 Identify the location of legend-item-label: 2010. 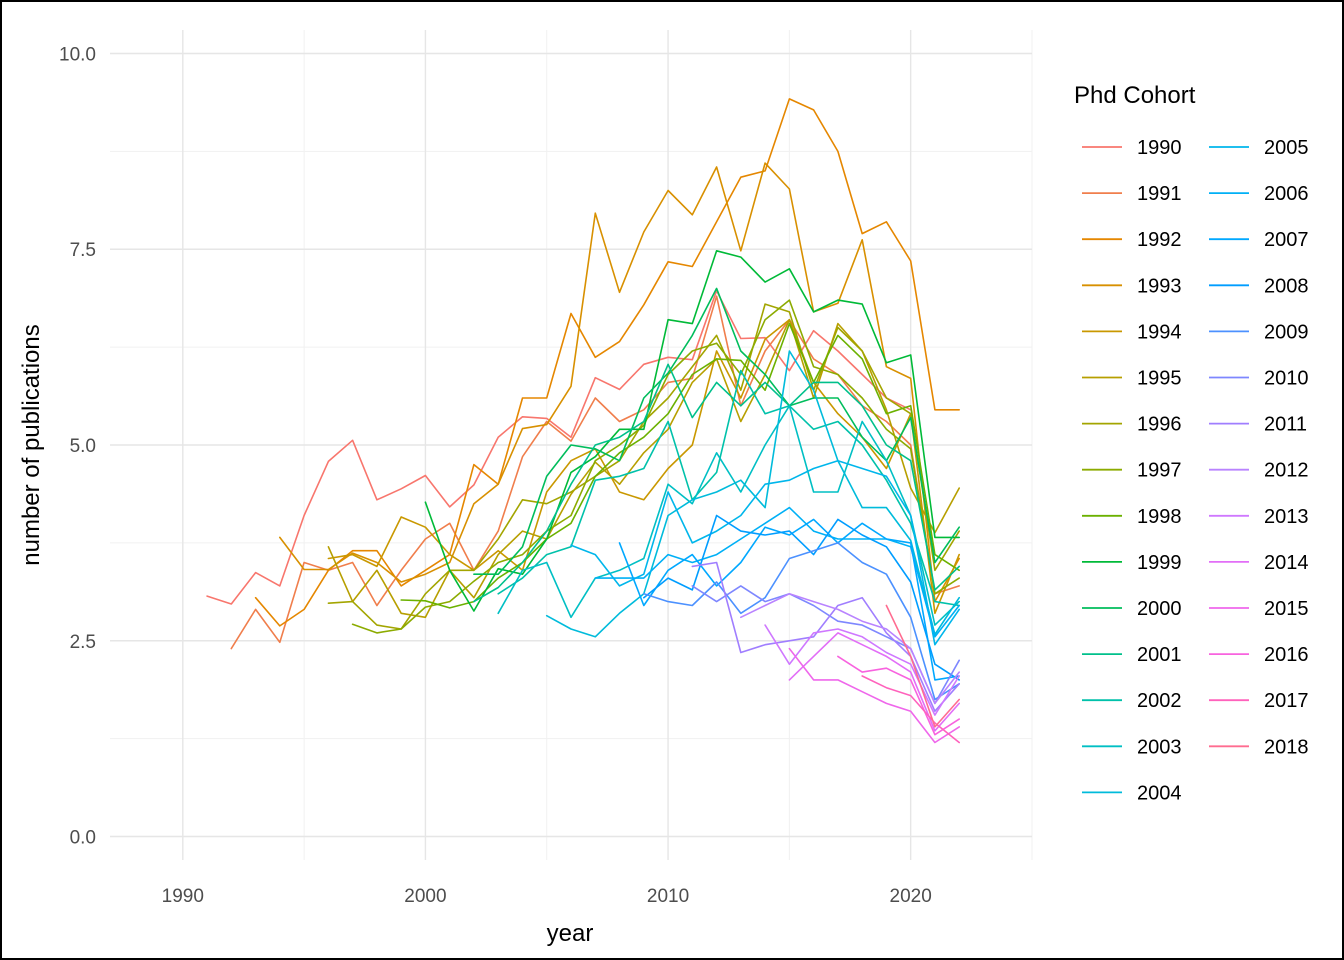
(1286, 379).